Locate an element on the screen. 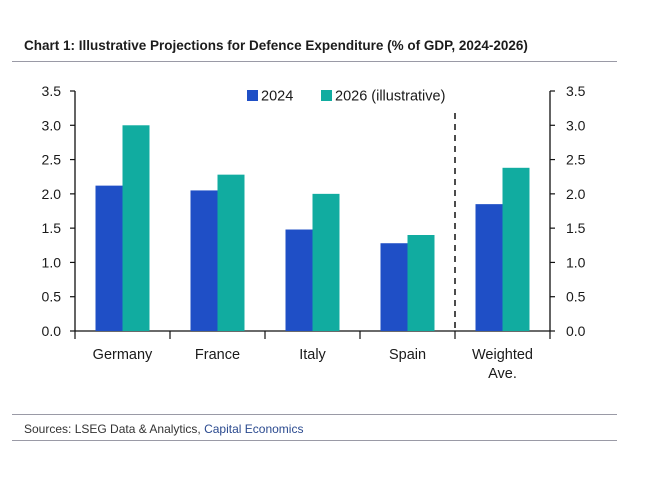 The width and height of the screenshot is (646, 478). bar-2024-spain is located at coordinates (394, 287).